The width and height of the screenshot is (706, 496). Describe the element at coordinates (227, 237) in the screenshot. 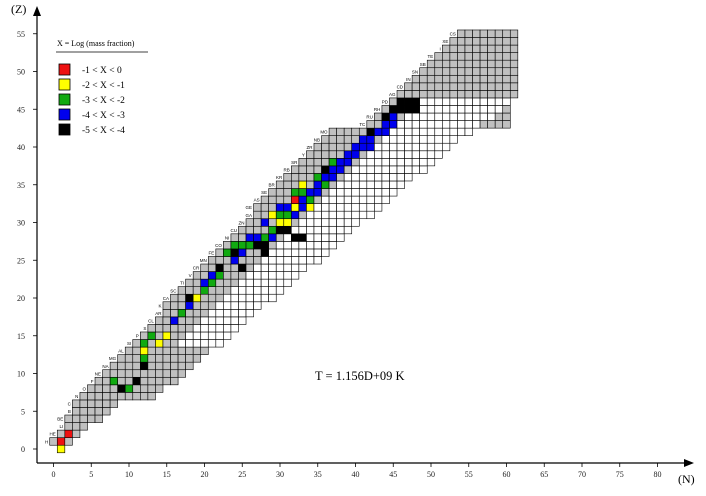

I see `element-label: NI` at that location.